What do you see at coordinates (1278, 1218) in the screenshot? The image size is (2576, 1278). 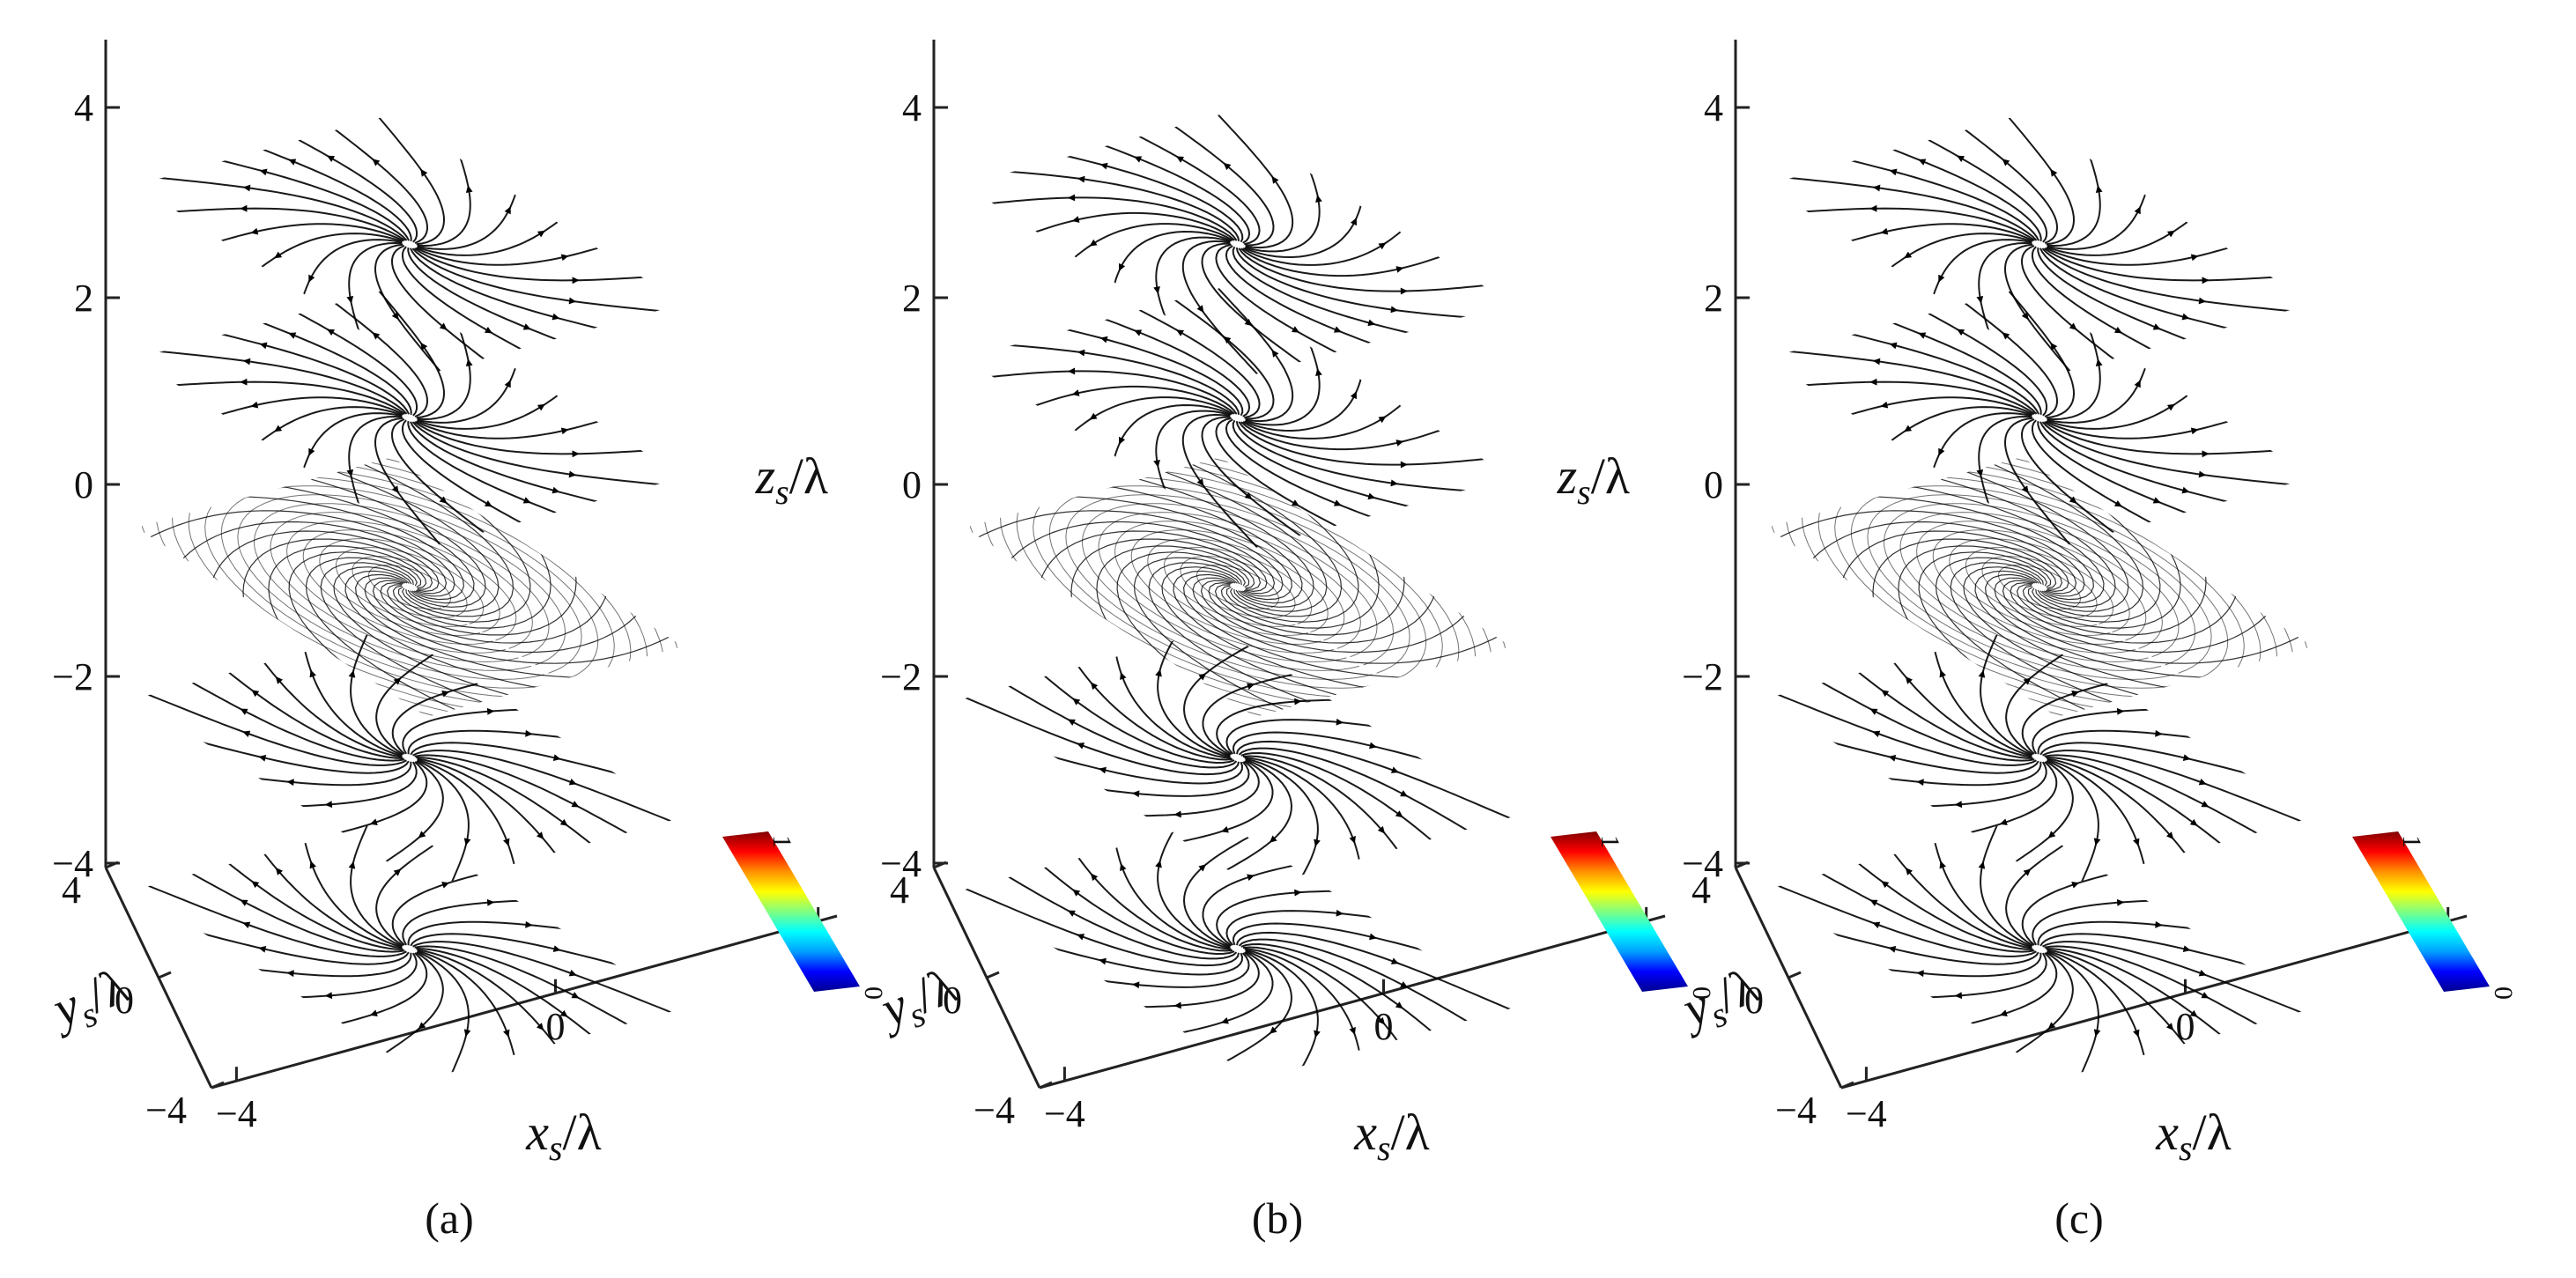 I see `panel-caption: (b)` at bounding box center [1278, 1218].